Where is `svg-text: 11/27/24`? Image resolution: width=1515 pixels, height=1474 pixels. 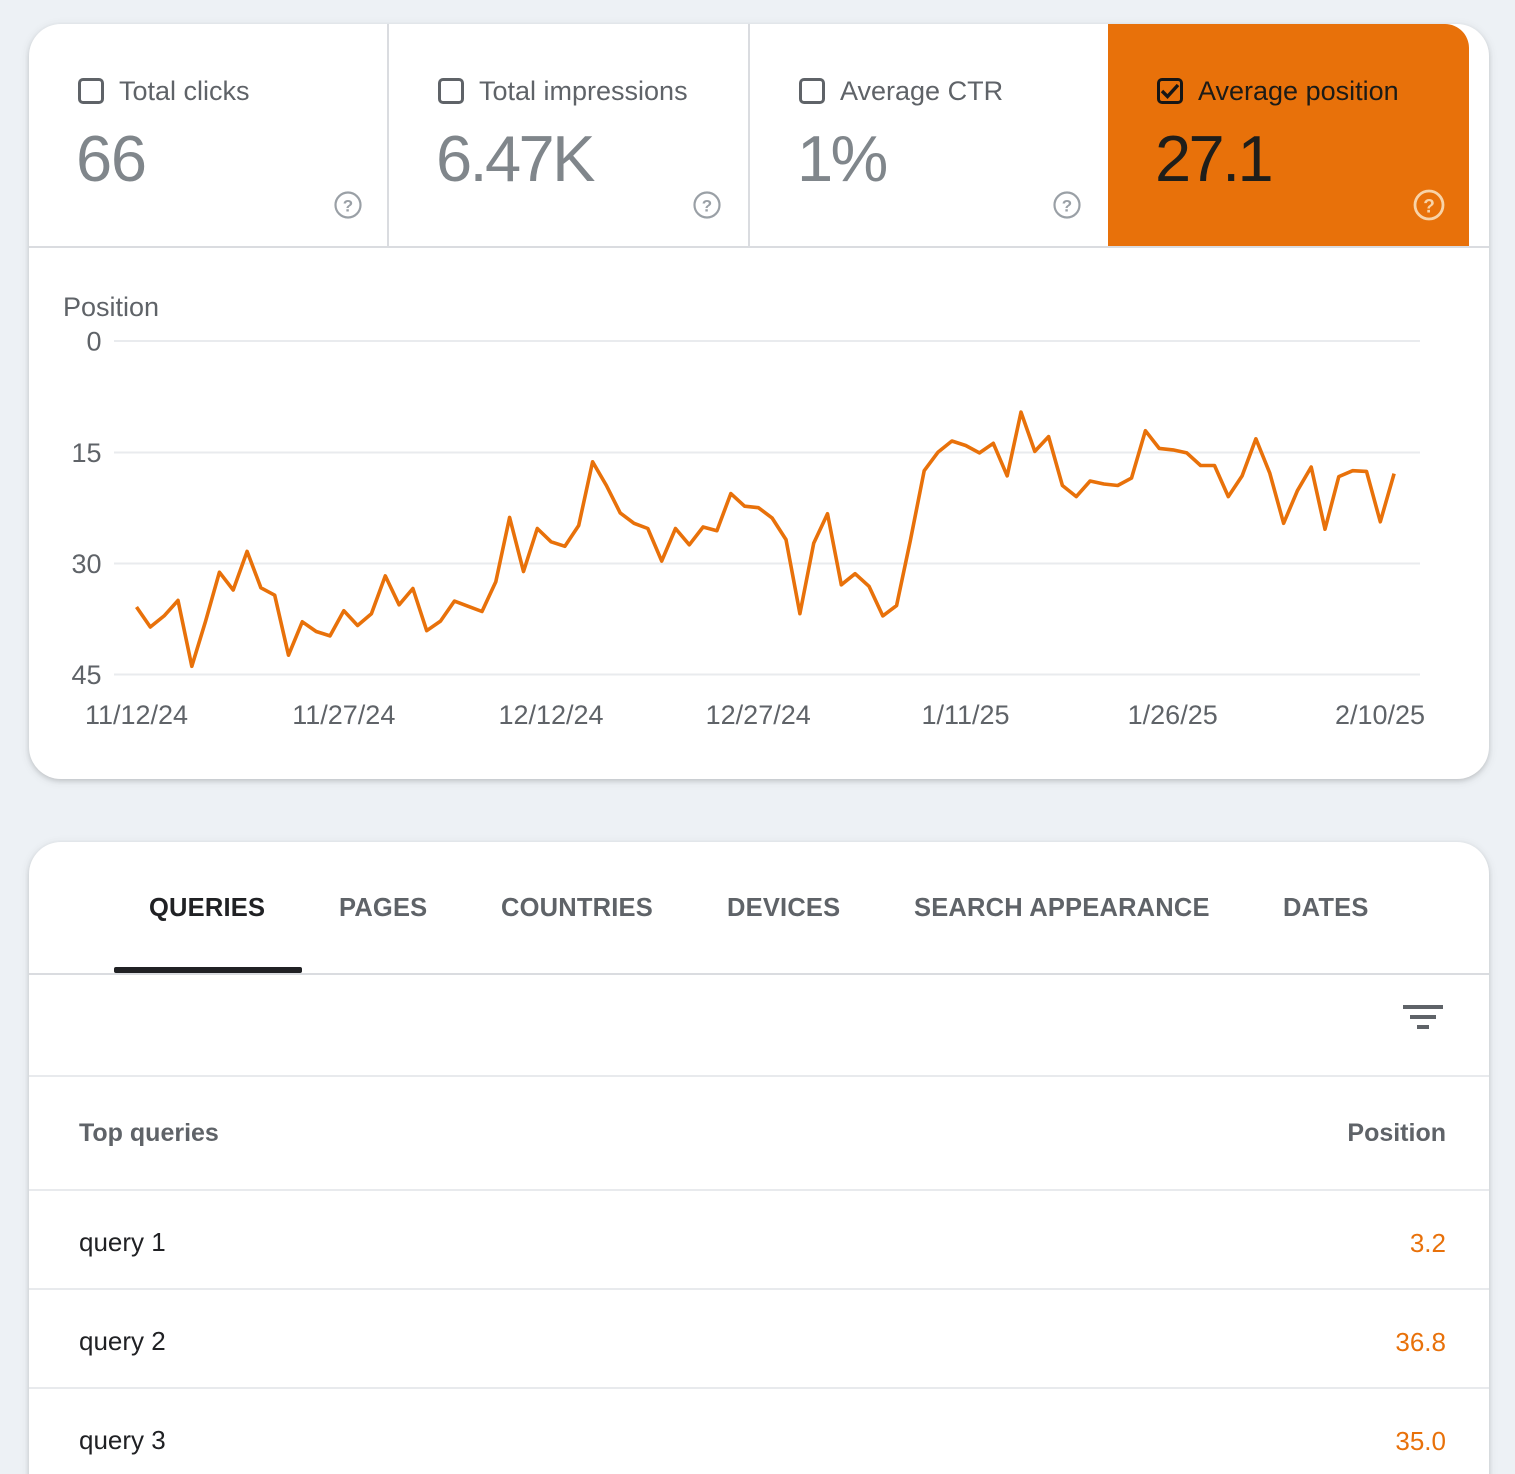 svg-text: 11/27/24 is located at coordinates (343, 715).